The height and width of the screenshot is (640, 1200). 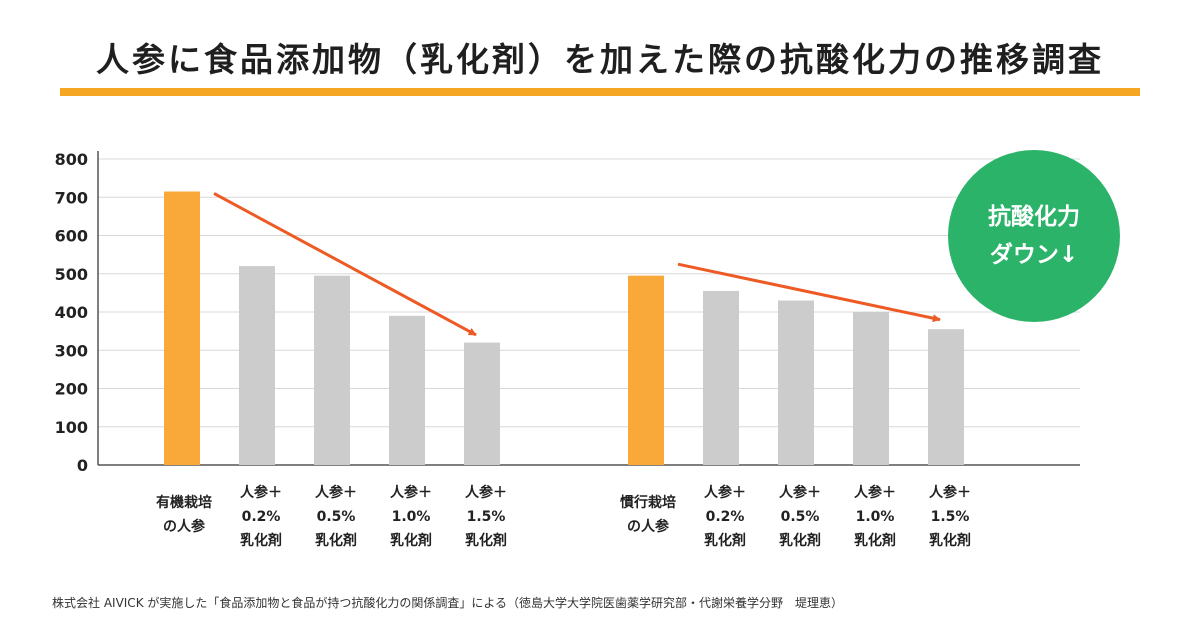 I want to click on y-tick-label: 200, so click(x=71, y=389).